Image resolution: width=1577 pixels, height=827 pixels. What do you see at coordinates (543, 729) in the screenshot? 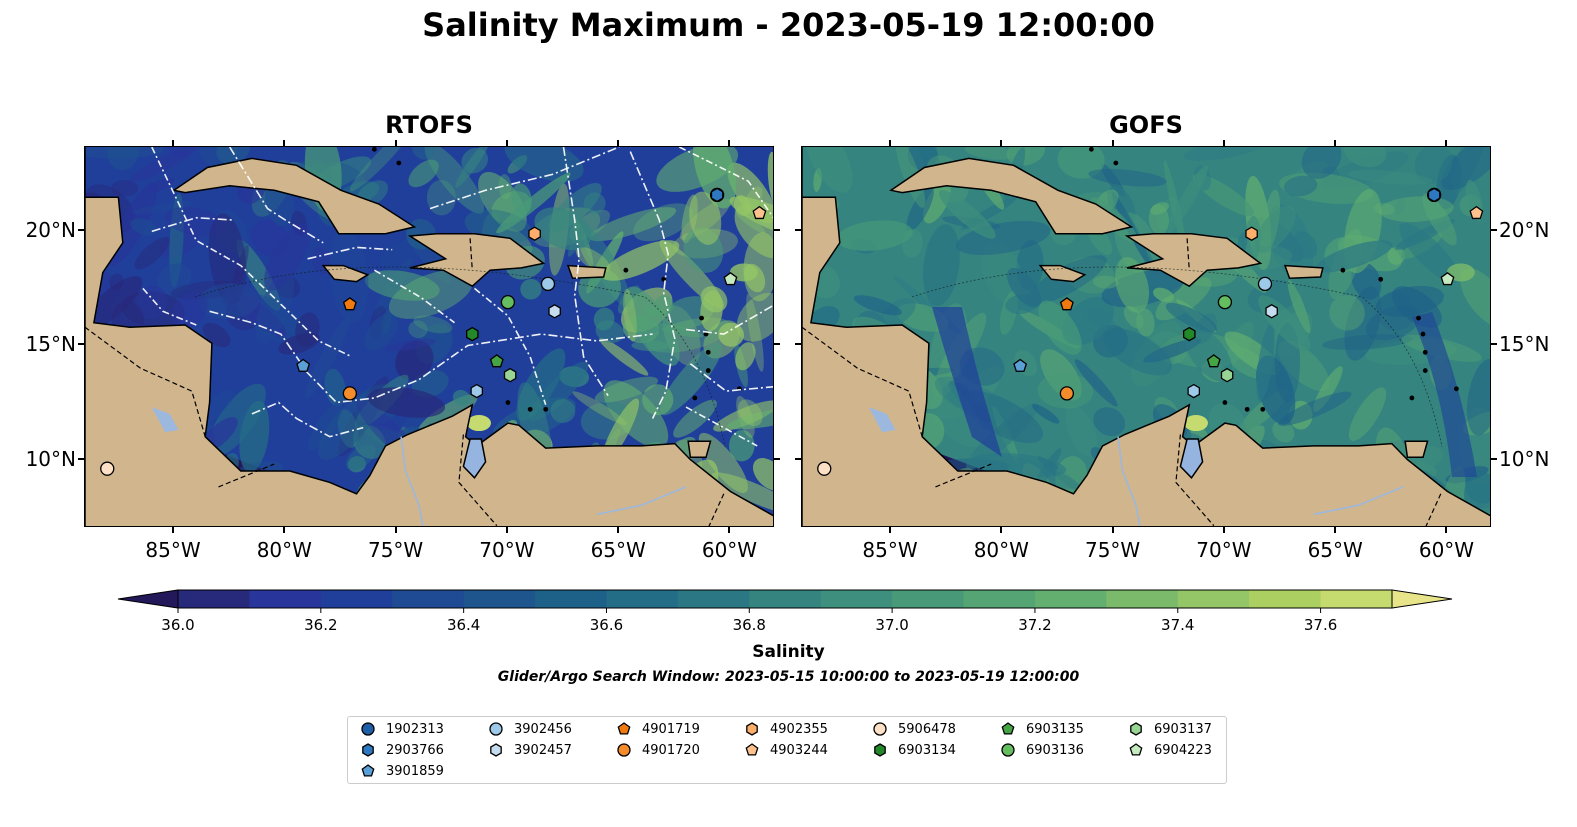
I see `legend-label: 3902456` at bounding box center [543, 729].